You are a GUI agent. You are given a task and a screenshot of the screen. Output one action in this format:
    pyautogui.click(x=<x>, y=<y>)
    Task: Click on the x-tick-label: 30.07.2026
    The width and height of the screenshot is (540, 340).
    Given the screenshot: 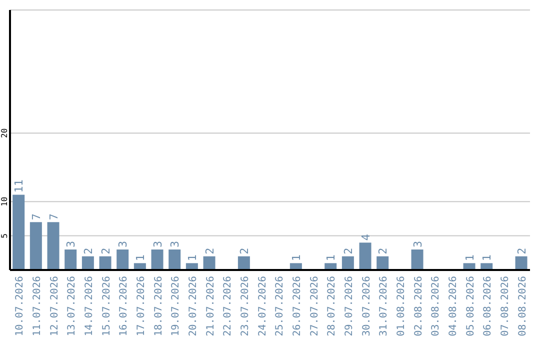 What is the action you would take?
    pyautogui.click(x=366, y=306)
    